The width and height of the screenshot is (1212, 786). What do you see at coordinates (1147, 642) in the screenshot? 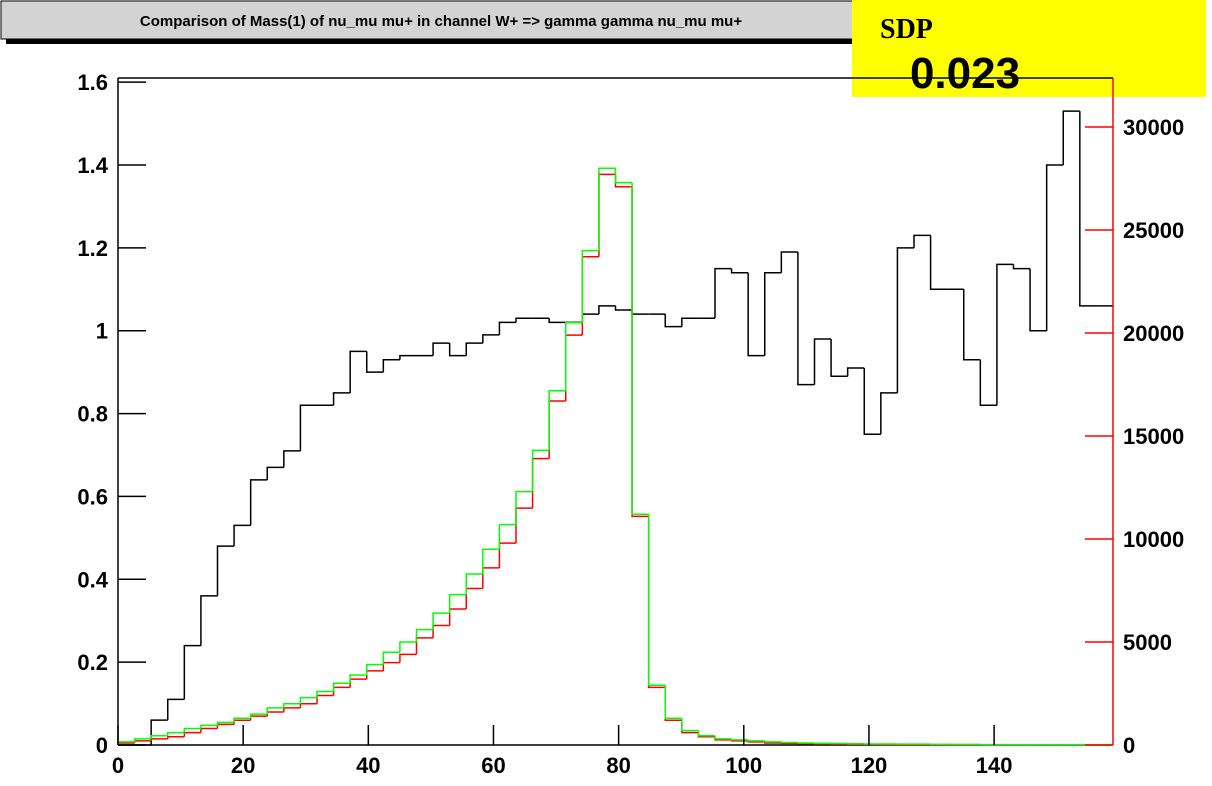
I see `y2-tick-label: 5000` at bounding box center [1147, 642].